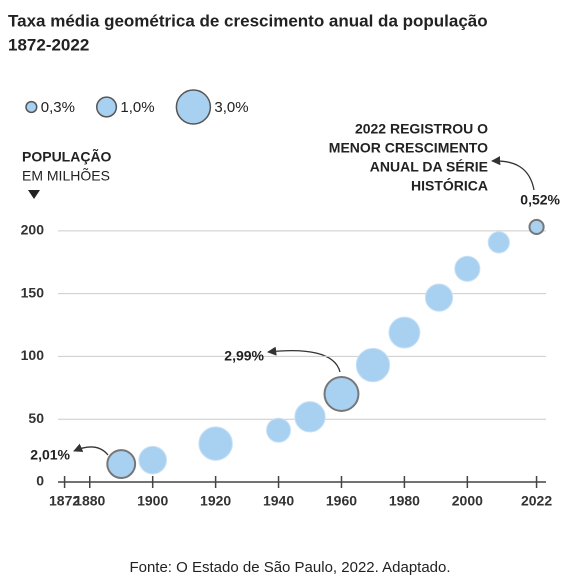  Describe the element at coordinates (58, 107) in the screenshot. I see `legend-label: 0,3%` at that location.